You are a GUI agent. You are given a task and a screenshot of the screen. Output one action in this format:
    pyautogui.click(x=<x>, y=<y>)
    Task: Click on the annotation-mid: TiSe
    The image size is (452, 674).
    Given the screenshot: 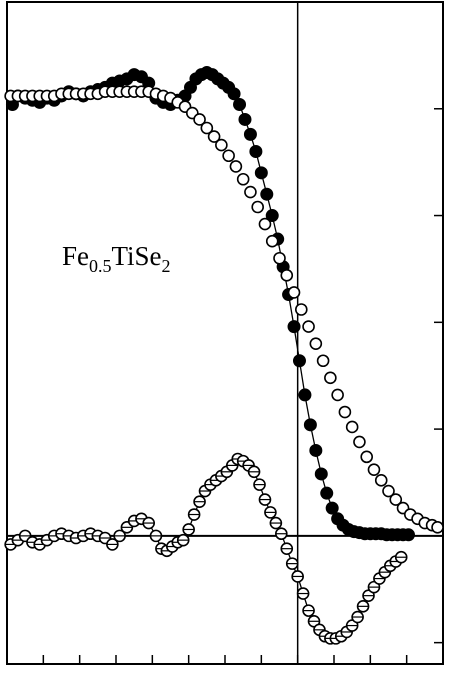 What is the action you would take?
    pyautogui.click(x=137, y=256)
    